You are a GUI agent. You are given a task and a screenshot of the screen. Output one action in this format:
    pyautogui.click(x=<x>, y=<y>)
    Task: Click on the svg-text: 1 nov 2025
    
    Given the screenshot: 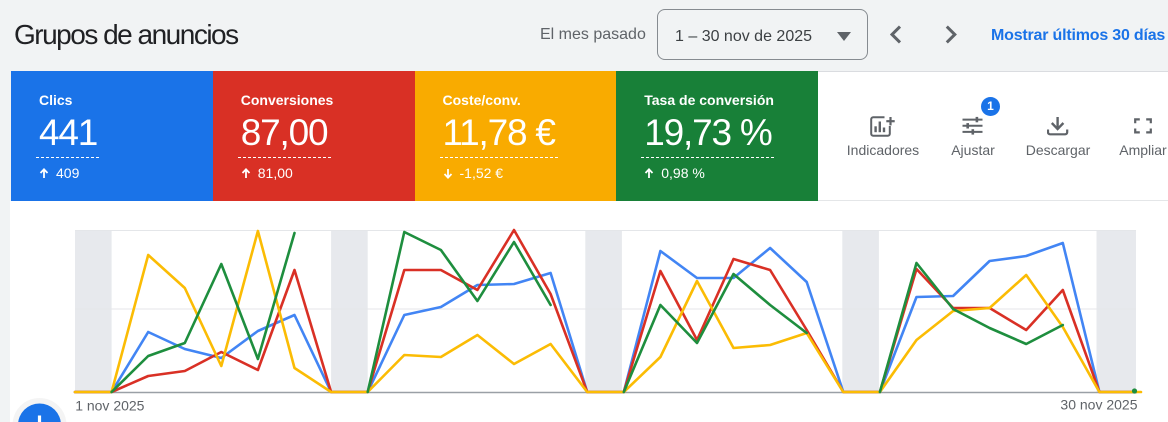 What is the action you would take?
    pyautogui.click(x=109, y=406)
    